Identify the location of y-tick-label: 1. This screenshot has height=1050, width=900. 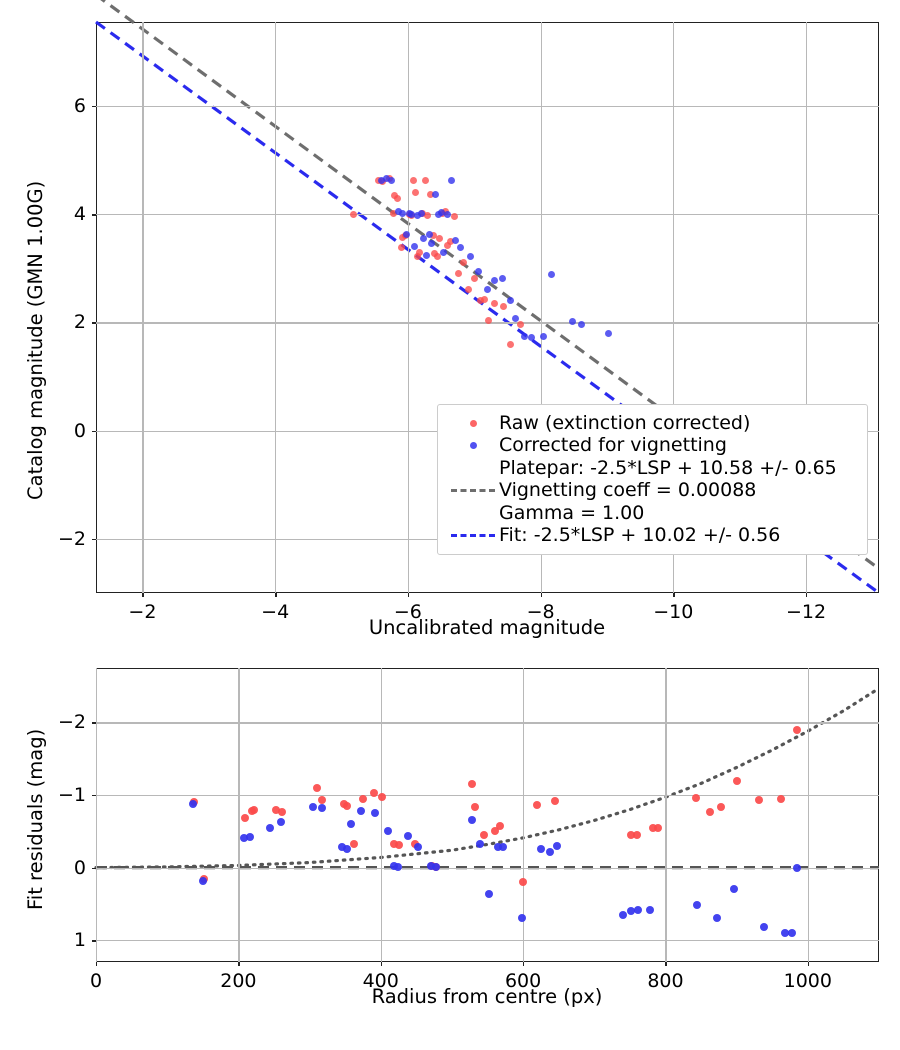
(79, 940).